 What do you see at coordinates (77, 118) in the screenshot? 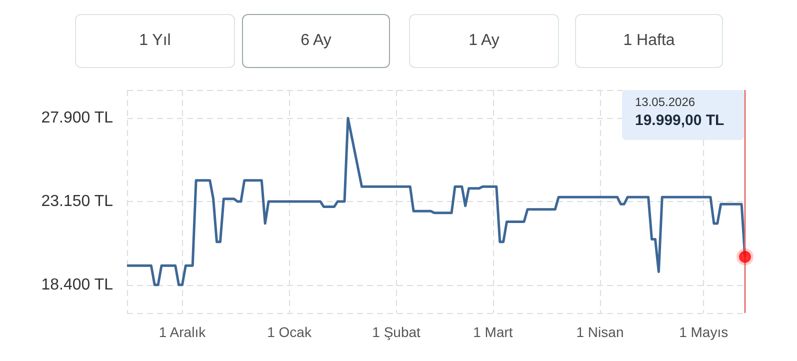
I see `y-tick-label: 27.900 TL` at bounding box center [77, 118].